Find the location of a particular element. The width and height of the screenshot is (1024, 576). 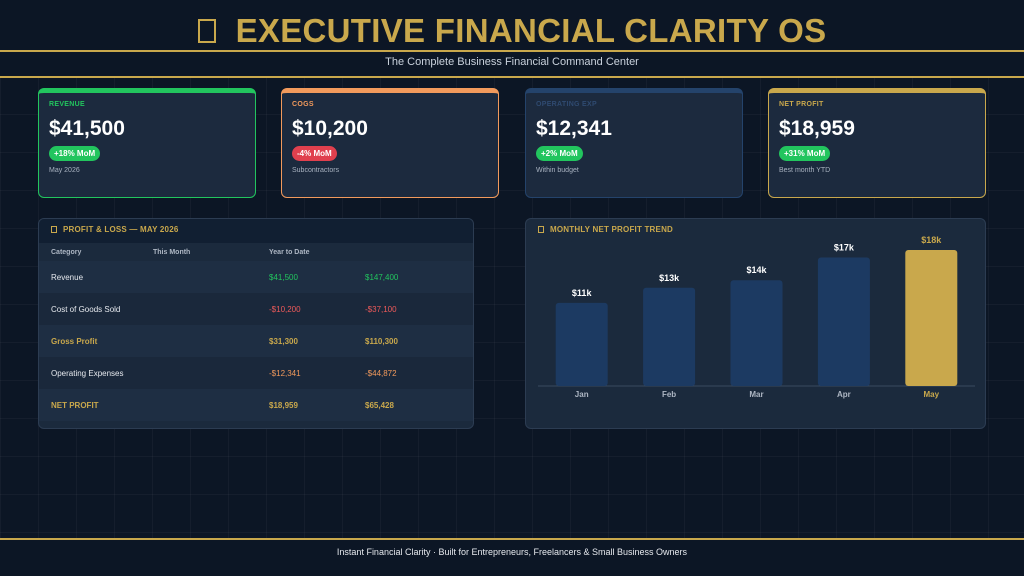

table-row: Revenue $41,500 $147,400 is located at coordinates (256, 277).